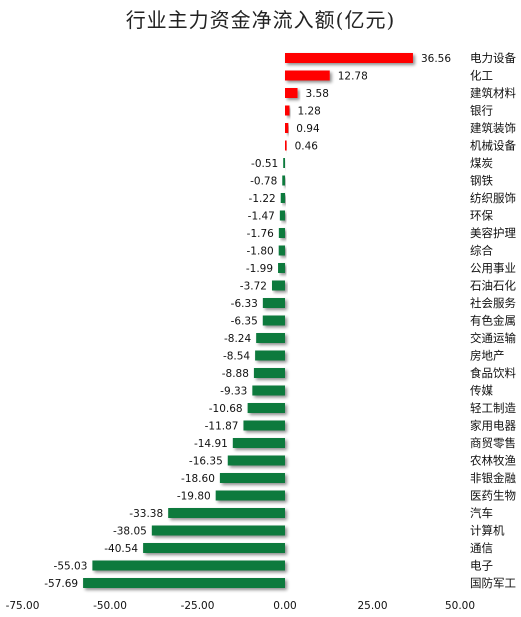 The height and width of the screenshot is (617, 521). What do you see at coordinates (481, 163) in the screenshot?
I see `category-label-6: 煤炭` at bounding box center [481, 163].